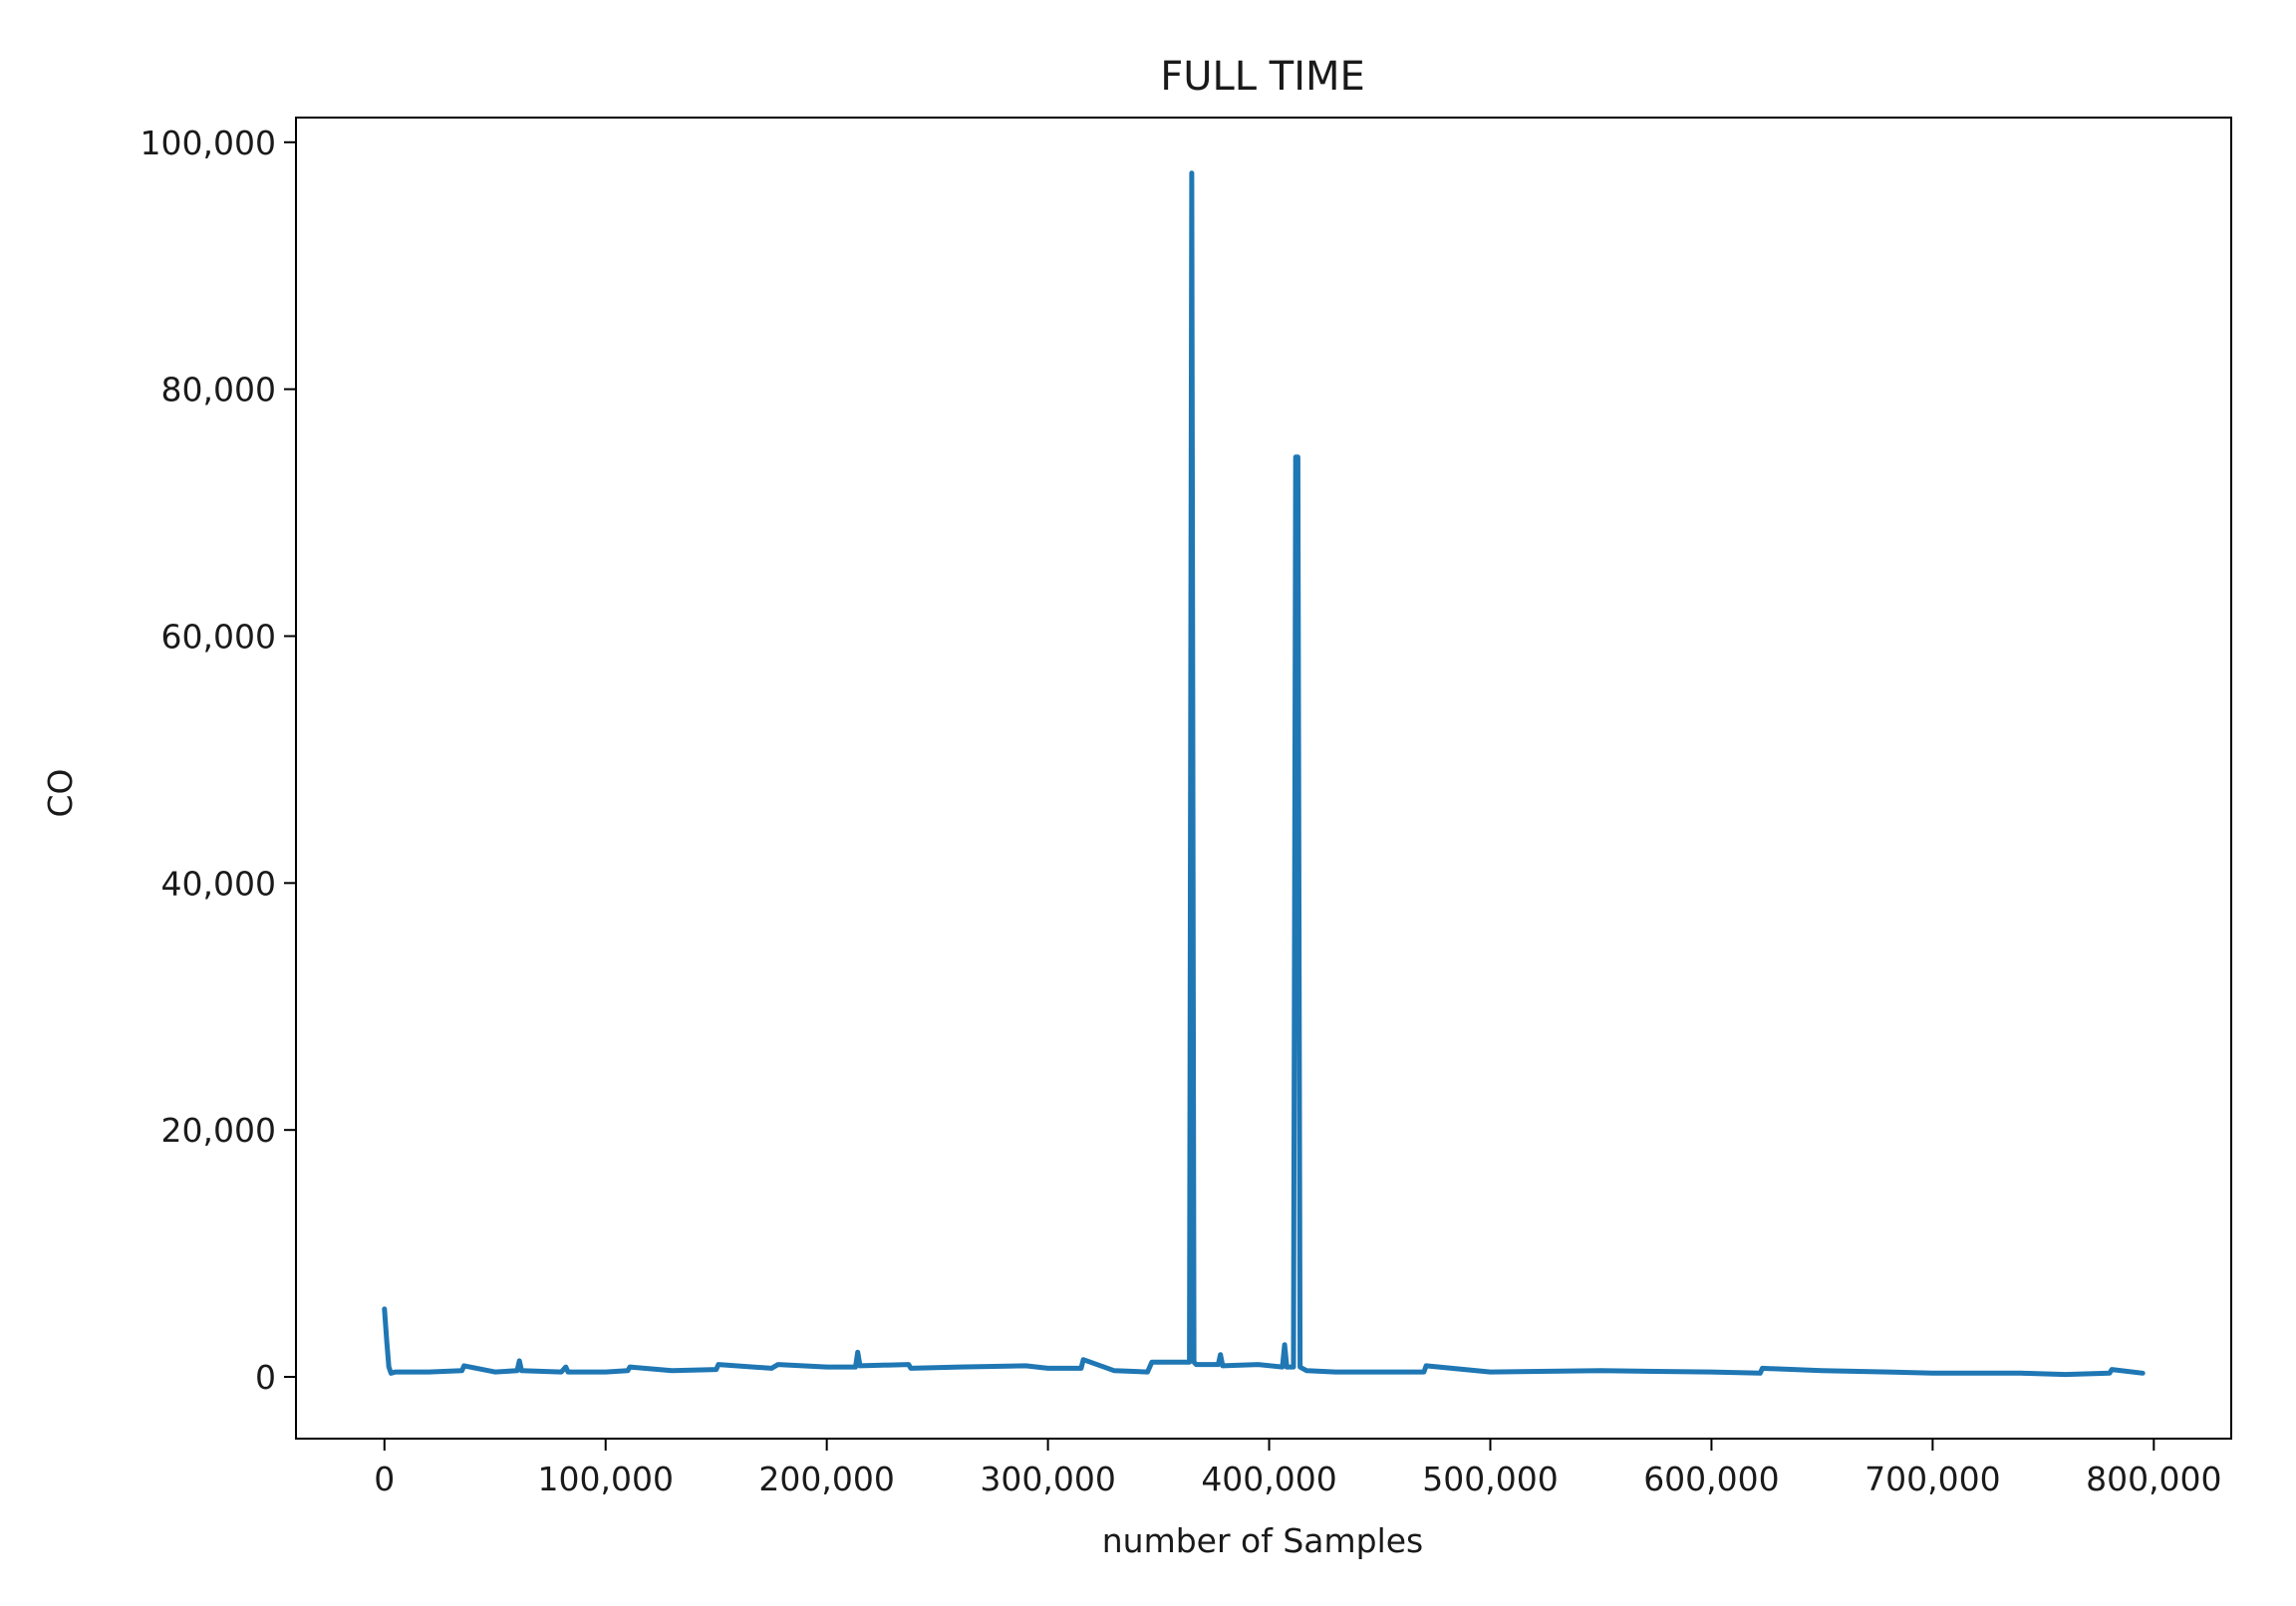 The height and width of the screenshot is (1606, 2296). What do you see at coordinates (1263, 1540) in the screenshot?
I see `x-axis-label: number of Samples` at bounding box center [1263, 1540].